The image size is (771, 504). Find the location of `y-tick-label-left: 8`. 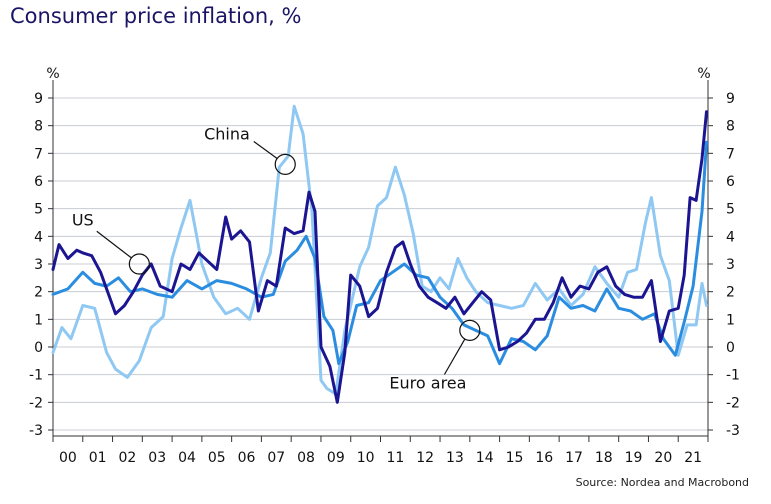

y-tick-label-left: 8 is located at coordinates (38, 127).